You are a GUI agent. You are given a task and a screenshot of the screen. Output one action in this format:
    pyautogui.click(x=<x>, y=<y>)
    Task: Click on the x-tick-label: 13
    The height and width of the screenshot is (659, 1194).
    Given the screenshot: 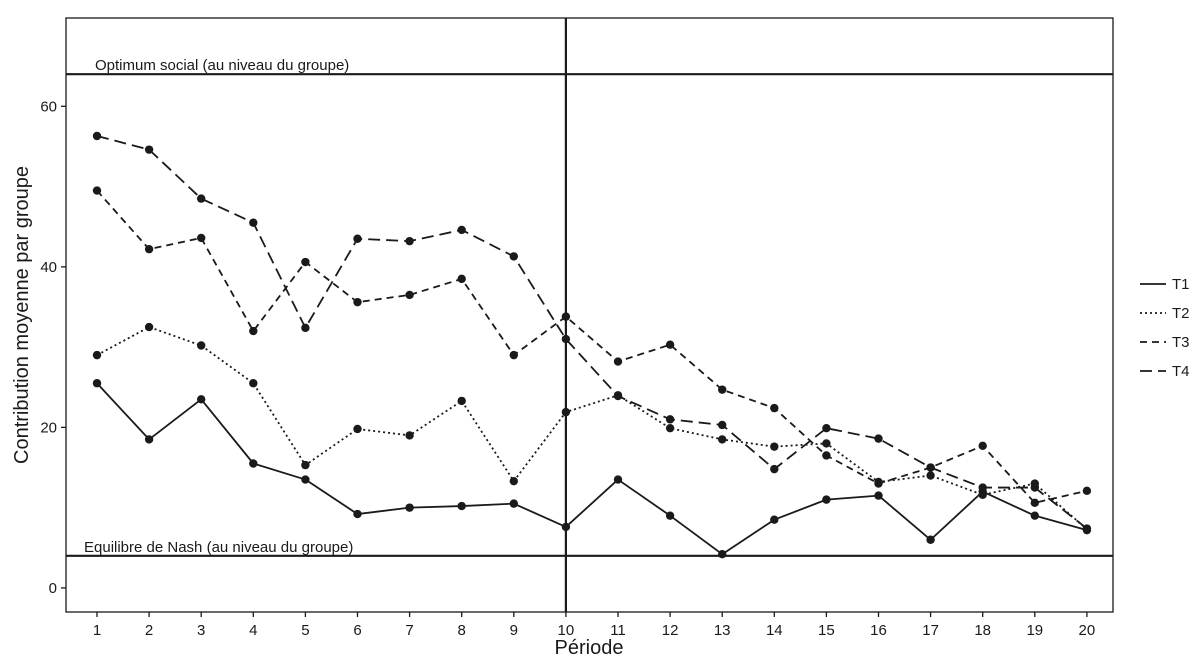 What is the action you would take?
    pyautogui.click(x=722, y=630)
    